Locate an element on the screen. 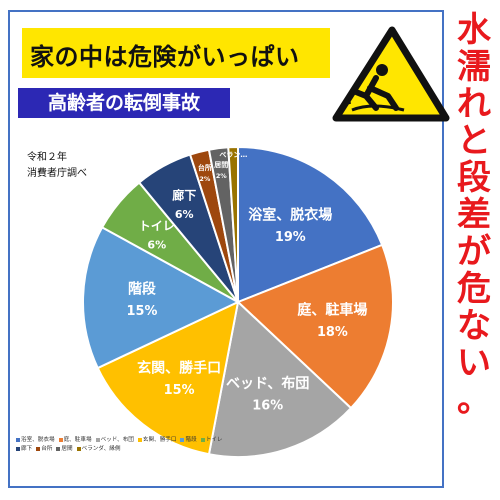  slice-label: 浴室、脱衣場 is located at coordinates (290, 214).